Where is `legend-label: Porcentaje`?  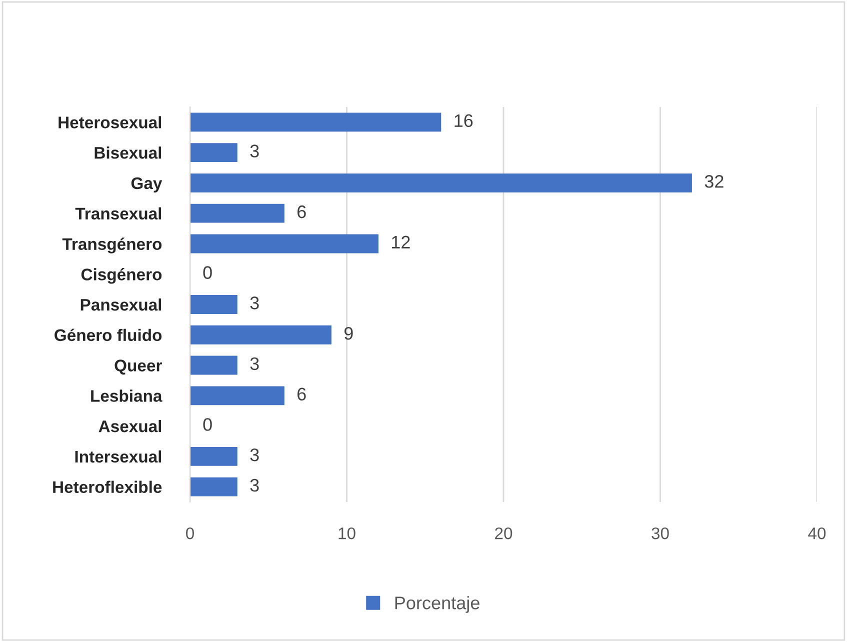 legend-label: Porcentaje is located at coordinates (437, 604).